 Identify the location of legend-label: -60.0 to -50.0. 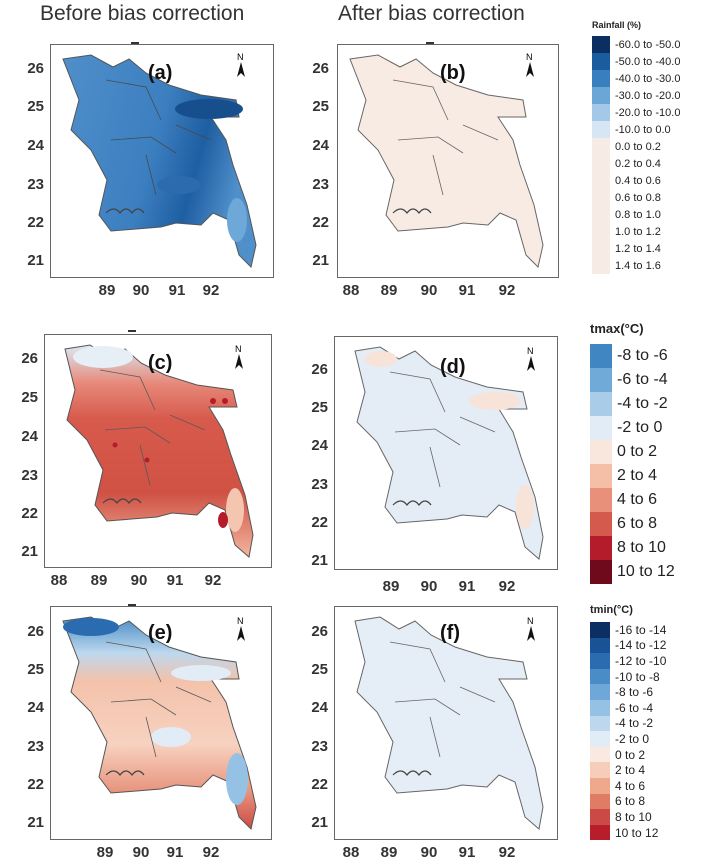
(648, 44).